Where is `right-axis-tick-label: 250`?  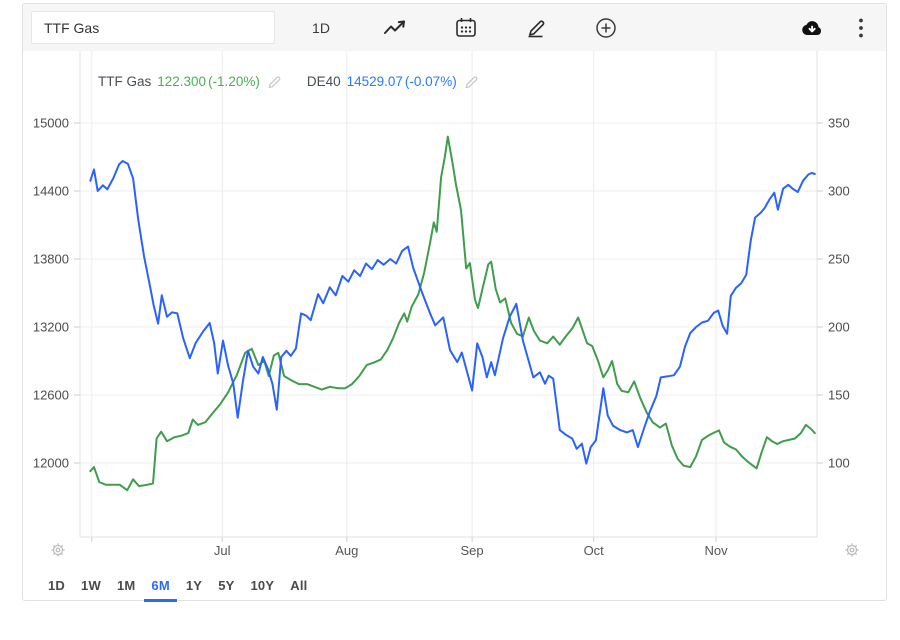
right-axis-tick-label: 250 is located at coordinates (839, 259).